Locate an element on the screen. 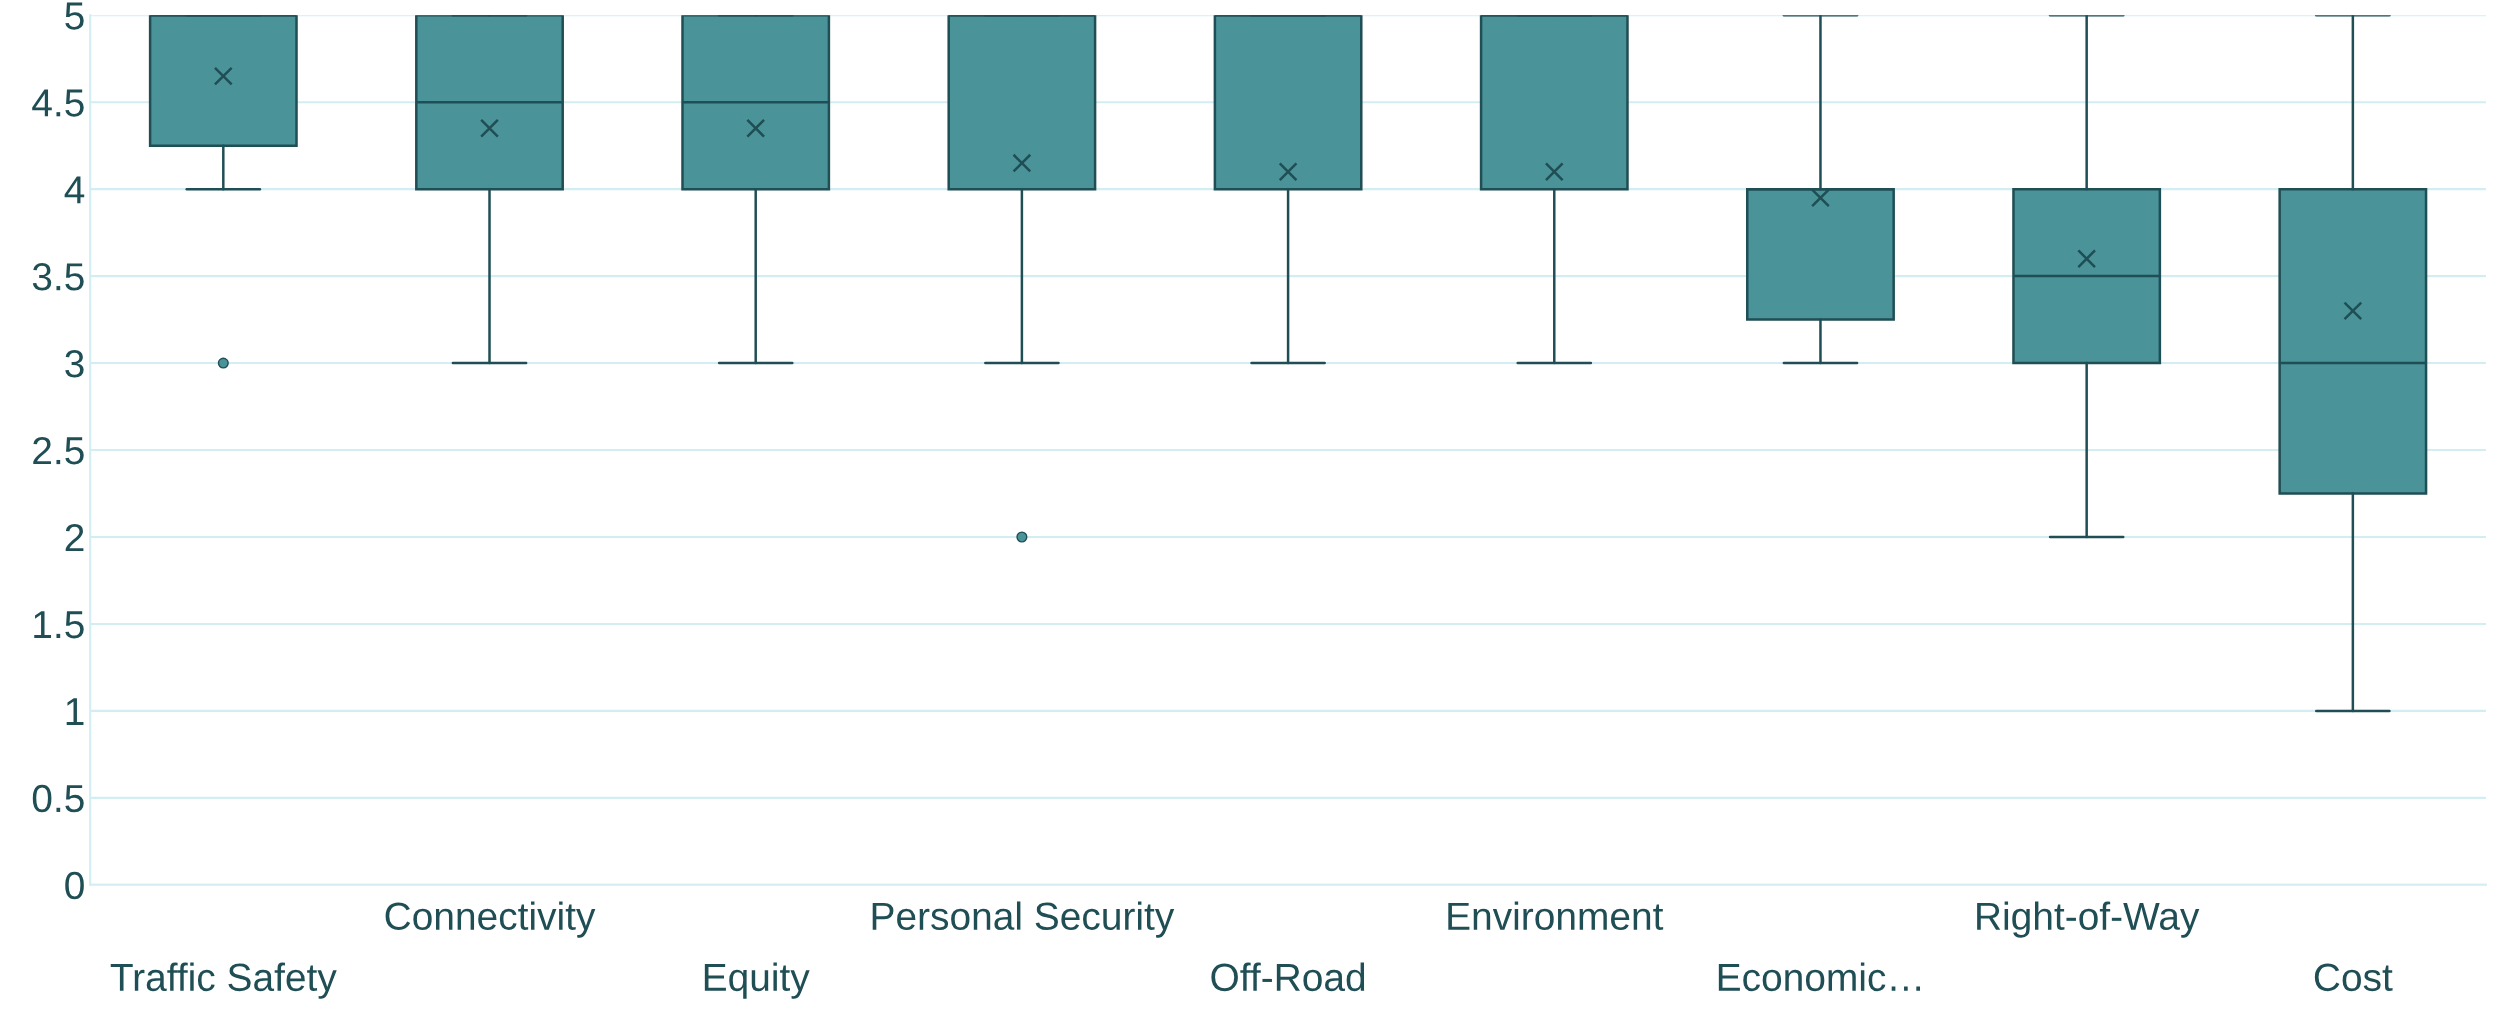 Image resolution: width=2506 pixels, height=1017 pixels. y-tick-label: 5 is located at coordinates (74, 16).